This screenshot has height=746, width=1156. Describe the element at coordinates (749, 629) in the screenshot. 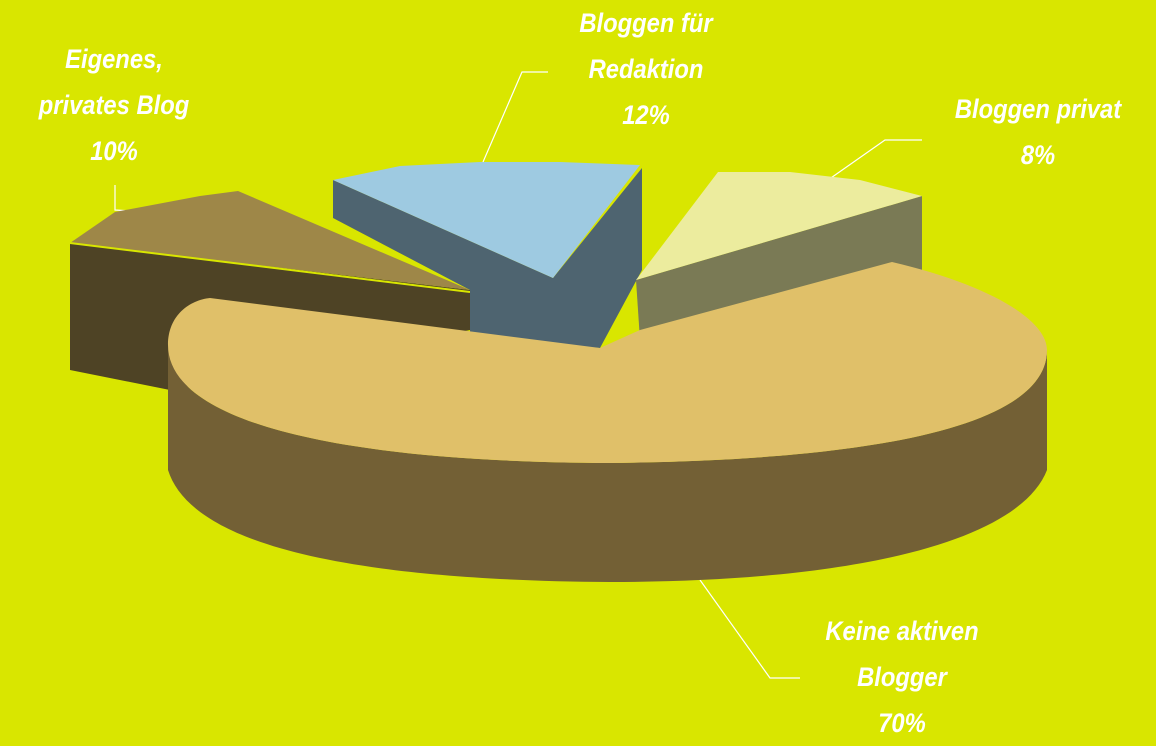

I see `leader-line-keine` at that location.